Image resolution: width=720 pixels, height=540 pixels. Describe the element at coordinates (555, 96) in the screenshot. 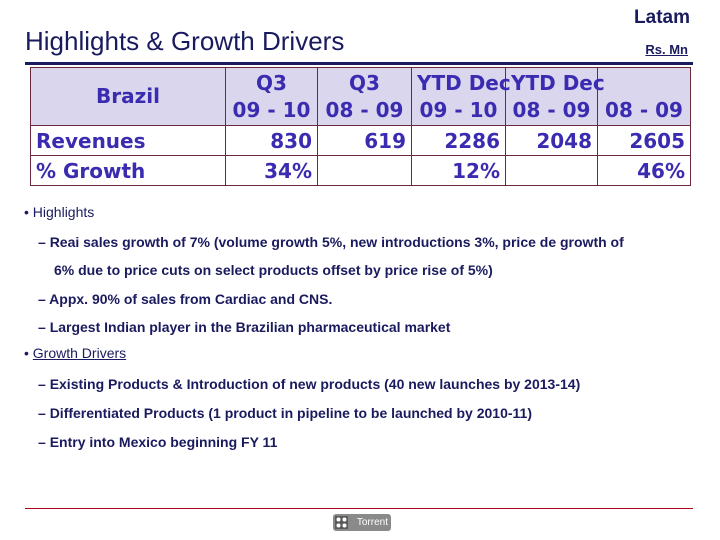

I see `column-header: YTD Dec 08 - 09` at that location.